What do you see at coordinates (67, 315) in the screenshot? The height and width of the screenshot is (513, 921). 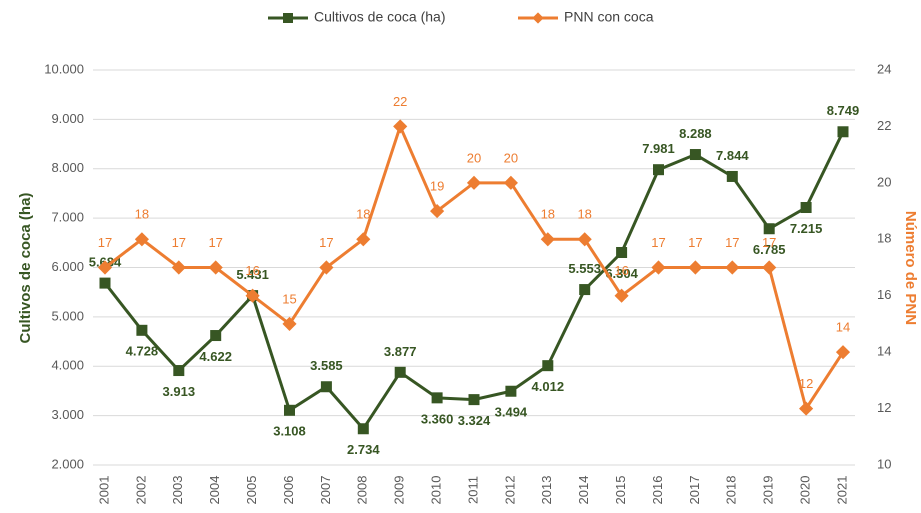 I see `y-tick-label: 5.000` at bounding box center [67, 315].